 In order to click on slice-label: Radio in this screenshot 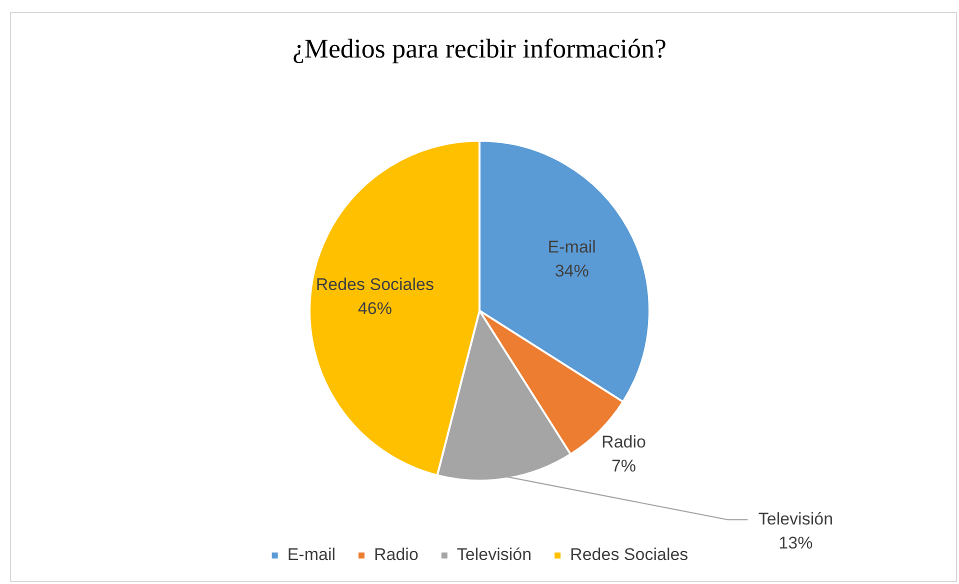, I will do `click(624, 442)`.